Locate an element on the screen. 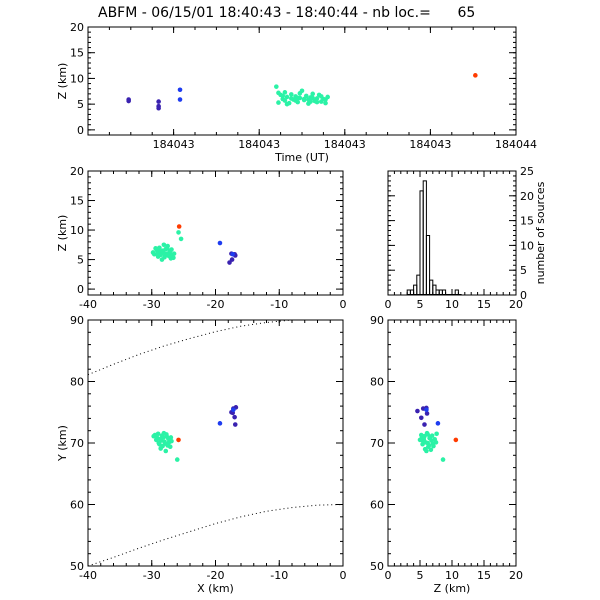 This screenshot has width=600, height=600. x-height-y-axis-label: Z (km) is located at coordinates (62, 233).